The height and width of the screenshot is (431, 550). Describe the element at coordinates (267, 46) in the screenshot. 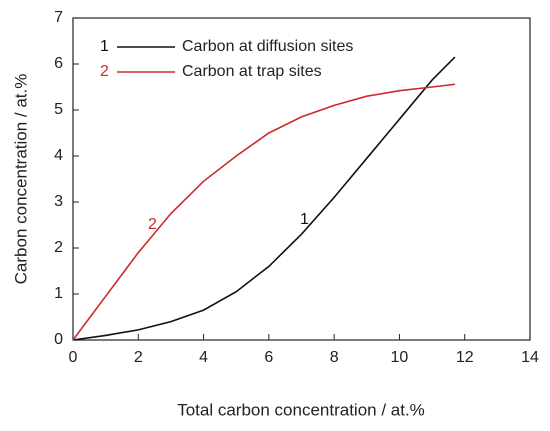

I see `legend-label: Carbon at diffusion sites` at that location.